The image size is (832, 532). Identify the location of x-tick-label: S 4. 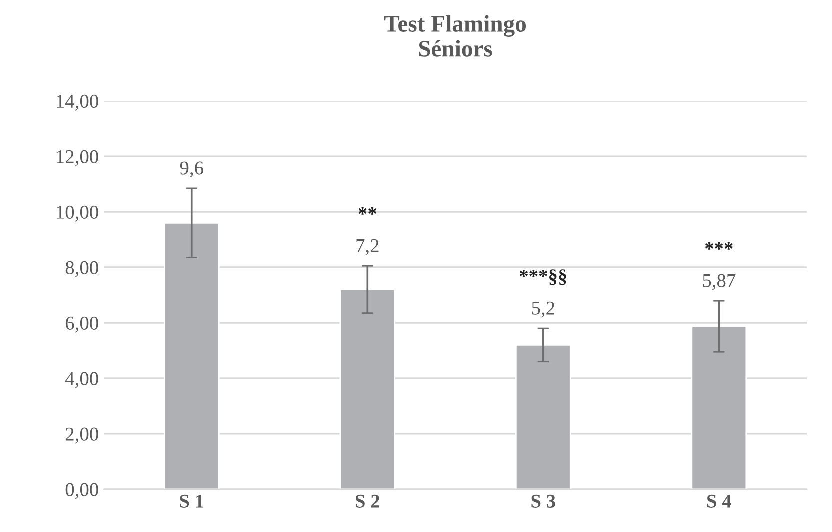
(720, 501).